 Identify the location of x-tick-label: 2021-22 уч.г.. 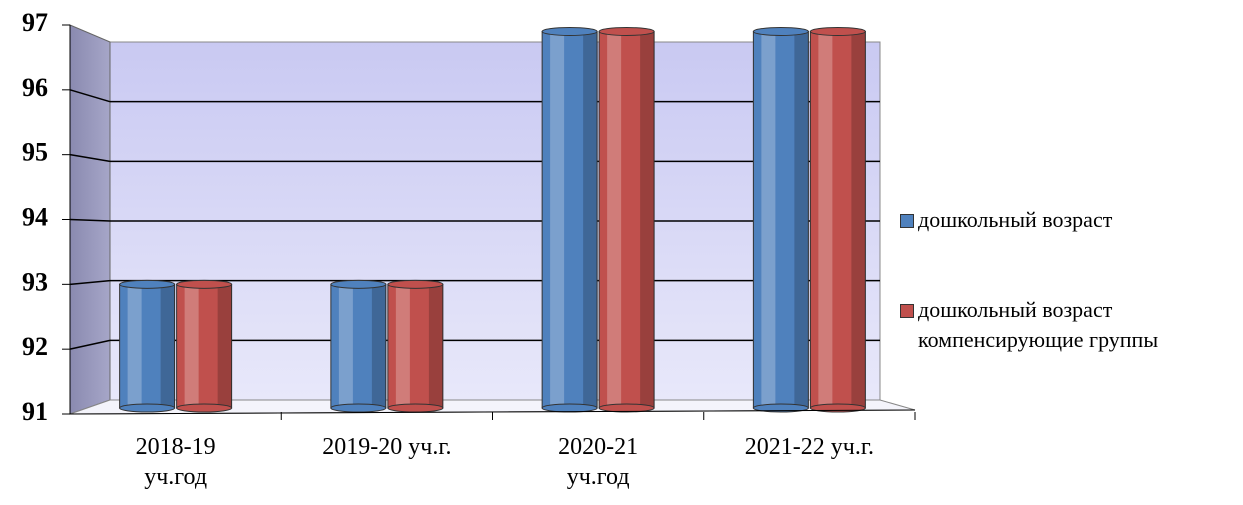
(809, 447).